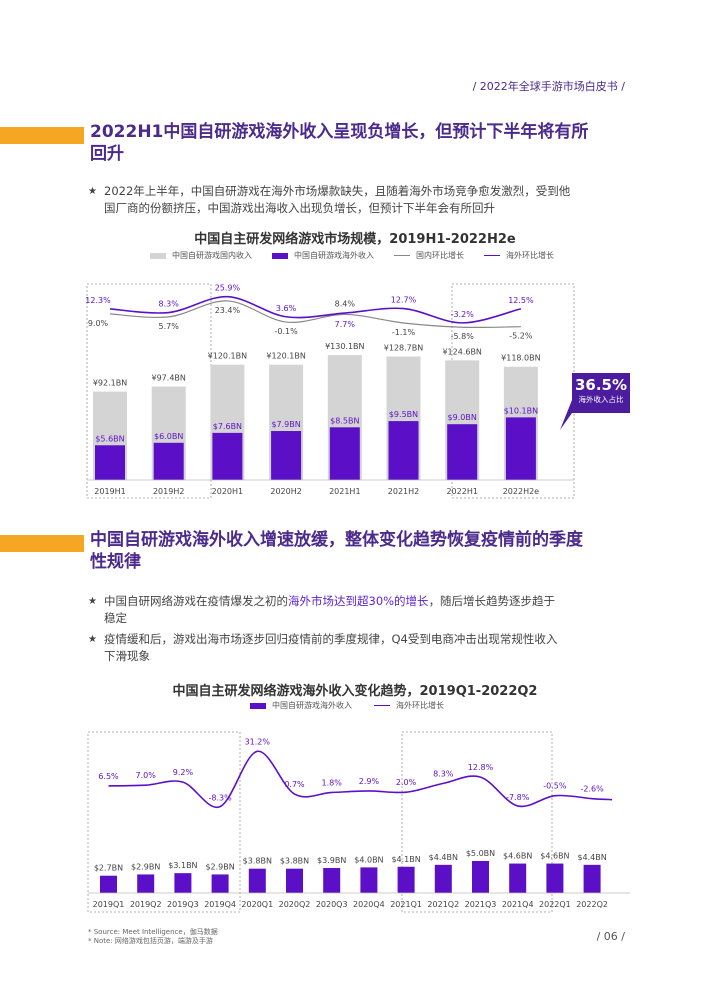 Image resolution: width=710 pixels, height=1008 pixels. I want to click on legend-swatch-domestic, so click(158, 255).